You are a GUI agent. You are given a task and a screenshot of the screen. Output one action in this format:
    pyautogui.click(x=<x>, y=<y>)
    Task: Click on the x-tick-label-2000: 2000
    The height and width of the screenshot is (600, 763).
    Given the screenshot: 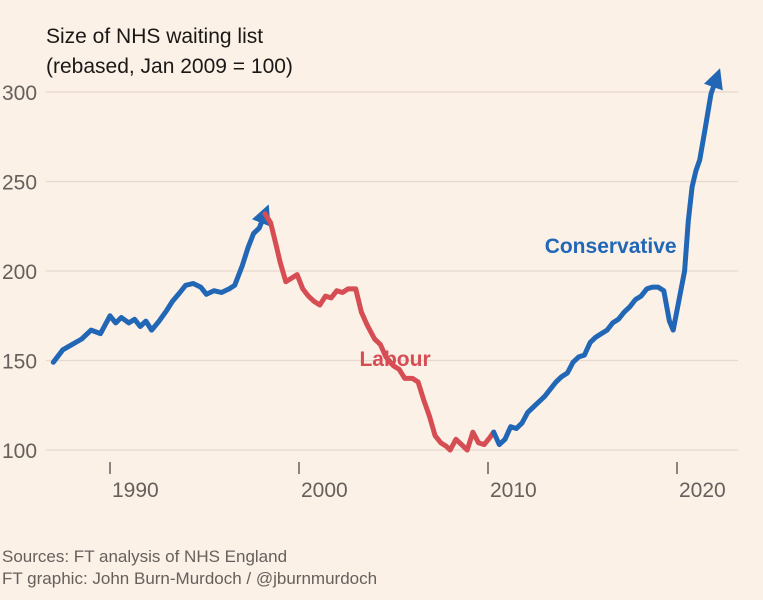 What is the action you would take?
    pyautogui.click(x=324, y=490)
    